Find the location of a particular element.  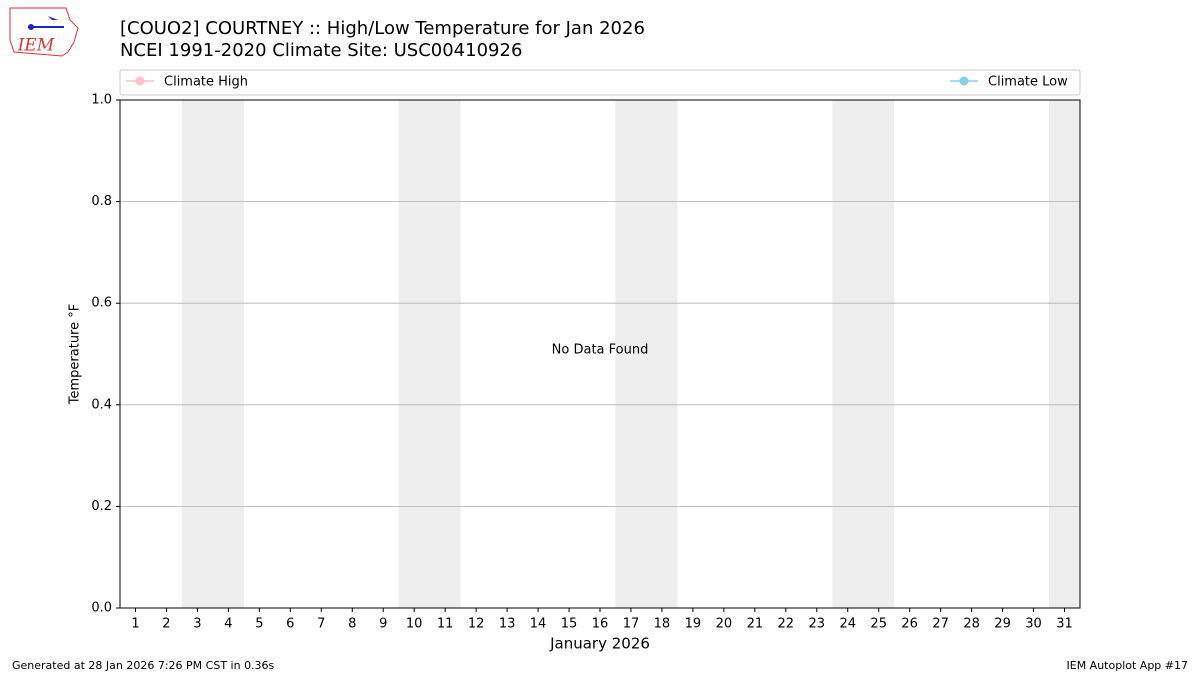

x-tick-label: 12 is located at coordinates (476, 624).